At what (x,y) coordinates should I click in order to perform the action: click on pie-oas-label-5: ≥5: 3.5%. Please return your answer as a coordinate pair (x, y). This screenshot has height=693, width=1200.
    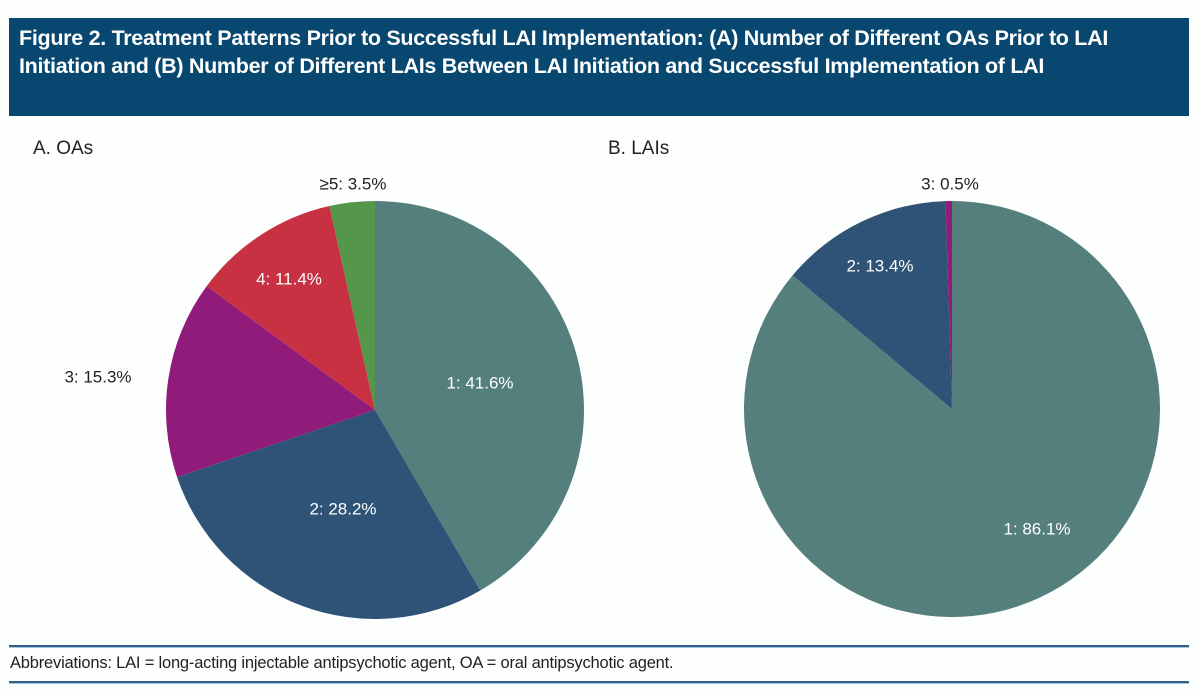
    Looking at the image, I should click on (353, 183).